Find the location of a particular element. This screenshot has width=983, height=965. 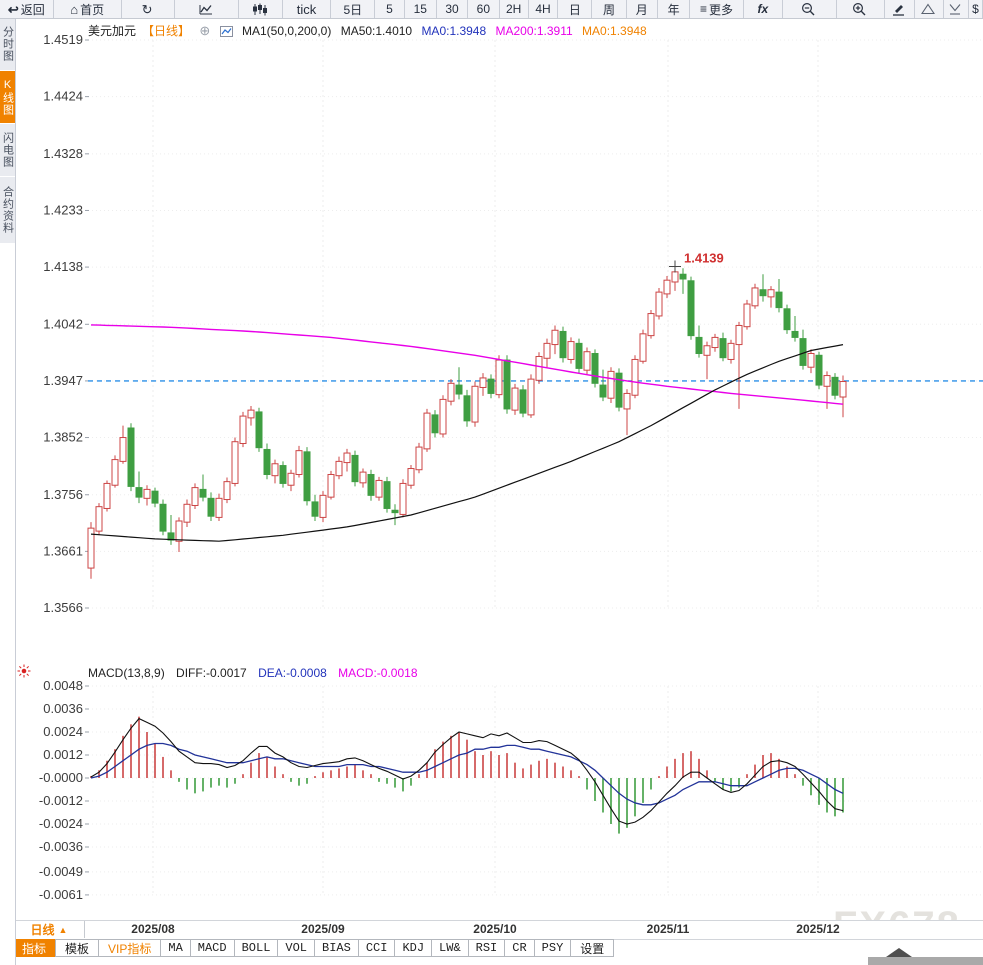

toolbar-m15-button: 15 is located at coordinates (421, 9).